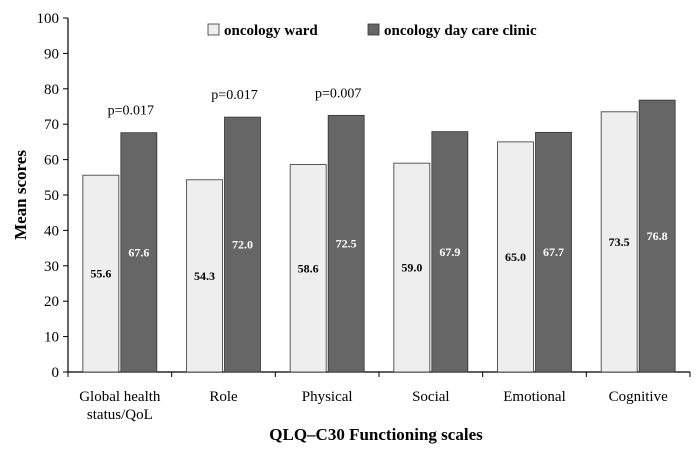 This screenshot has height=450, width=700. I want to click on y-tick-label: 70, so click(51, 125).